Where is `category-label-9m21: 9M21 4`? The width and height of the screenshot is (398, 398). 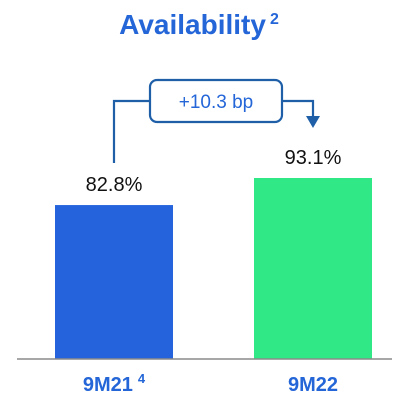
category-label-9m21: 9M21 4 is located at coordinates (114, 383).